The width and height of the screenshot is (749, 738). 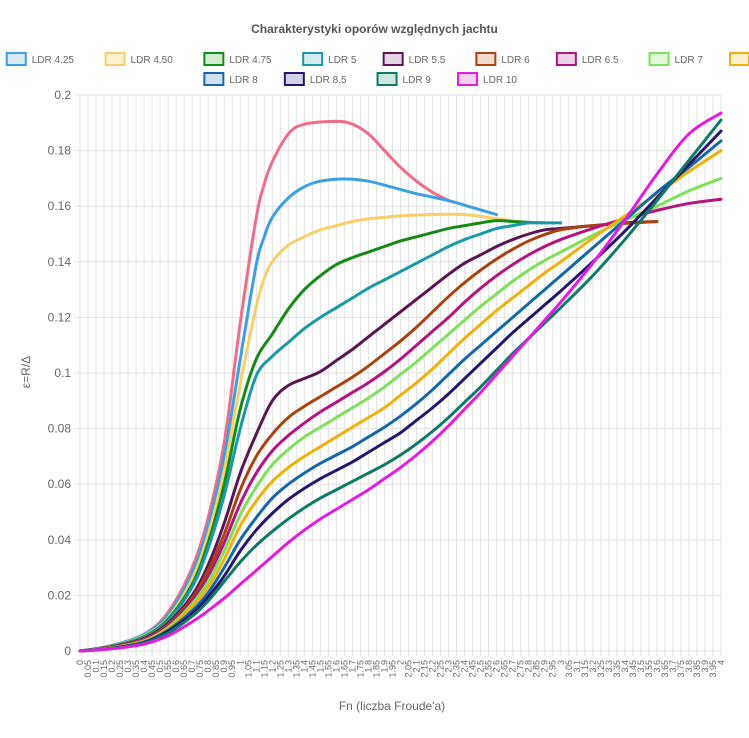 What do you see at coordinates (681, 669) in the screenshot?
I see `x-tick-label: 3.75` at bounding box center [681, 669].